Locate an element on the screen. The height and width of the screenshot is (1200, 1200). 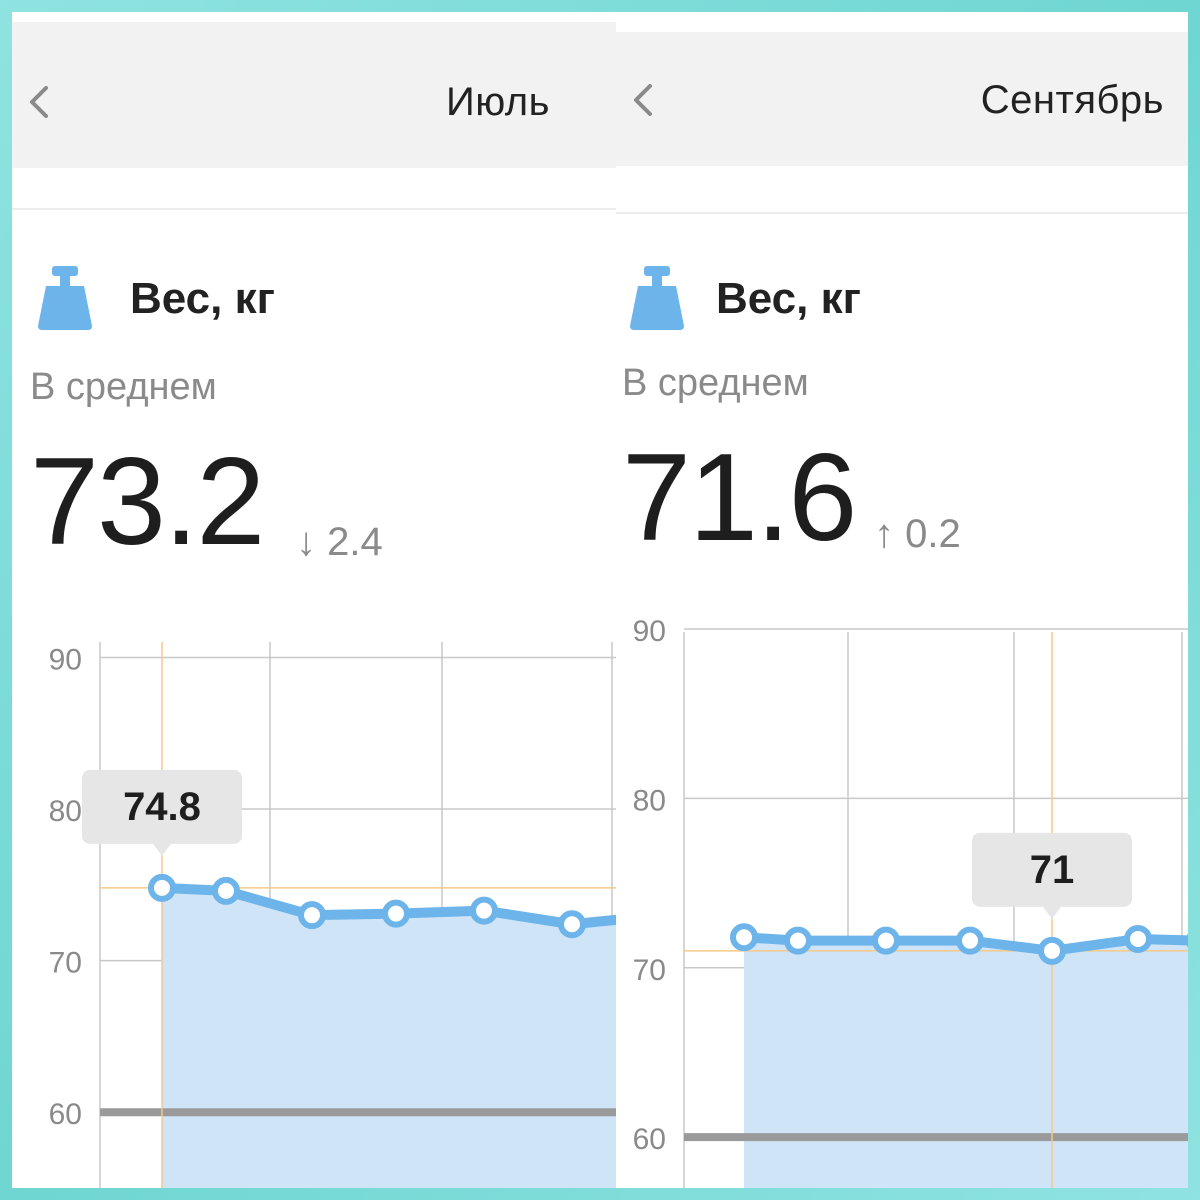
tooltip-value: 71 is located at coordinates (1052, 870).